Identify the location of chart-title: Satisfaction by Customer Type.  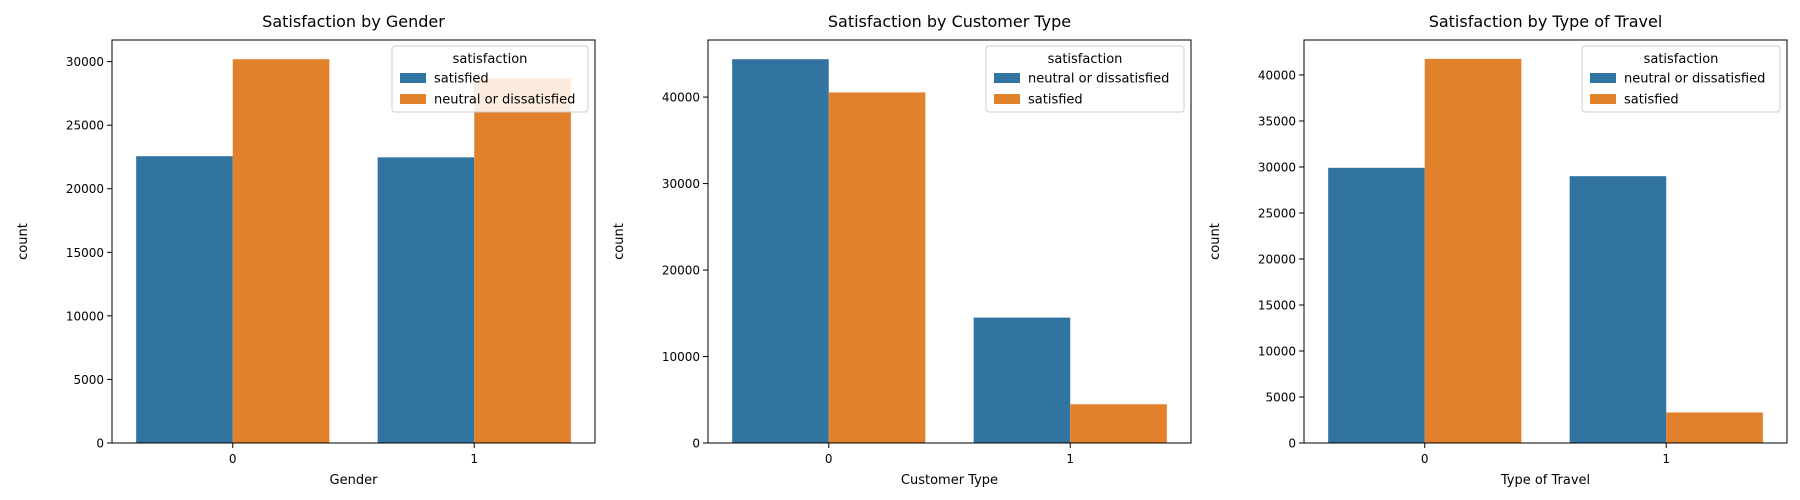
(949, 21).